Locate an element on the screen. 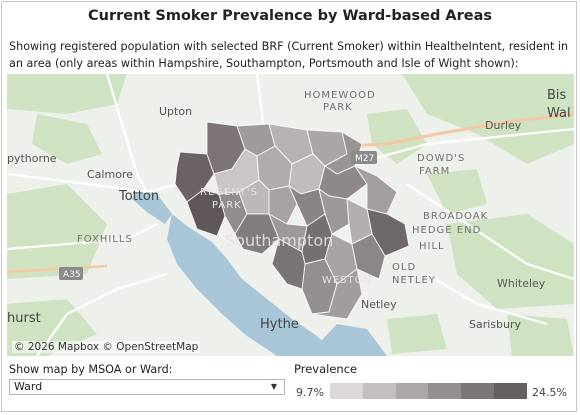 This screenshot has width=580, height=415. label-hedge-end: HEDGE END is located at coordinates (446, 230).